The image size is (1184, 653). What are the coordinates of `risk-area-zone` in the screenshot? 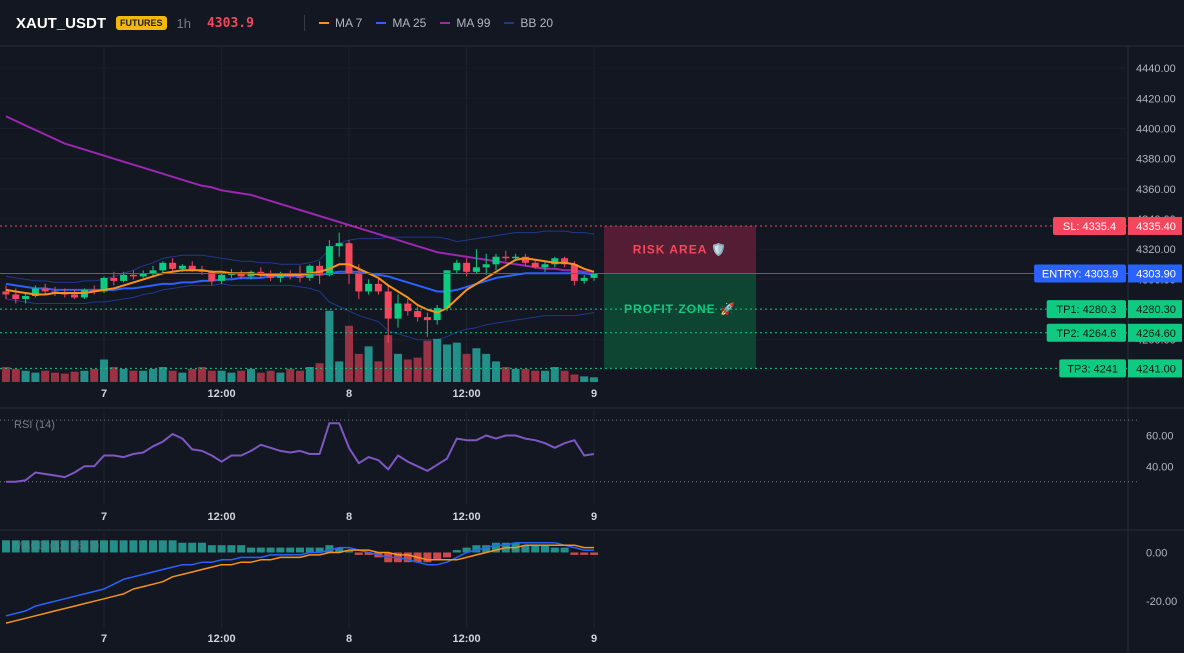 It's located at (680, 249).